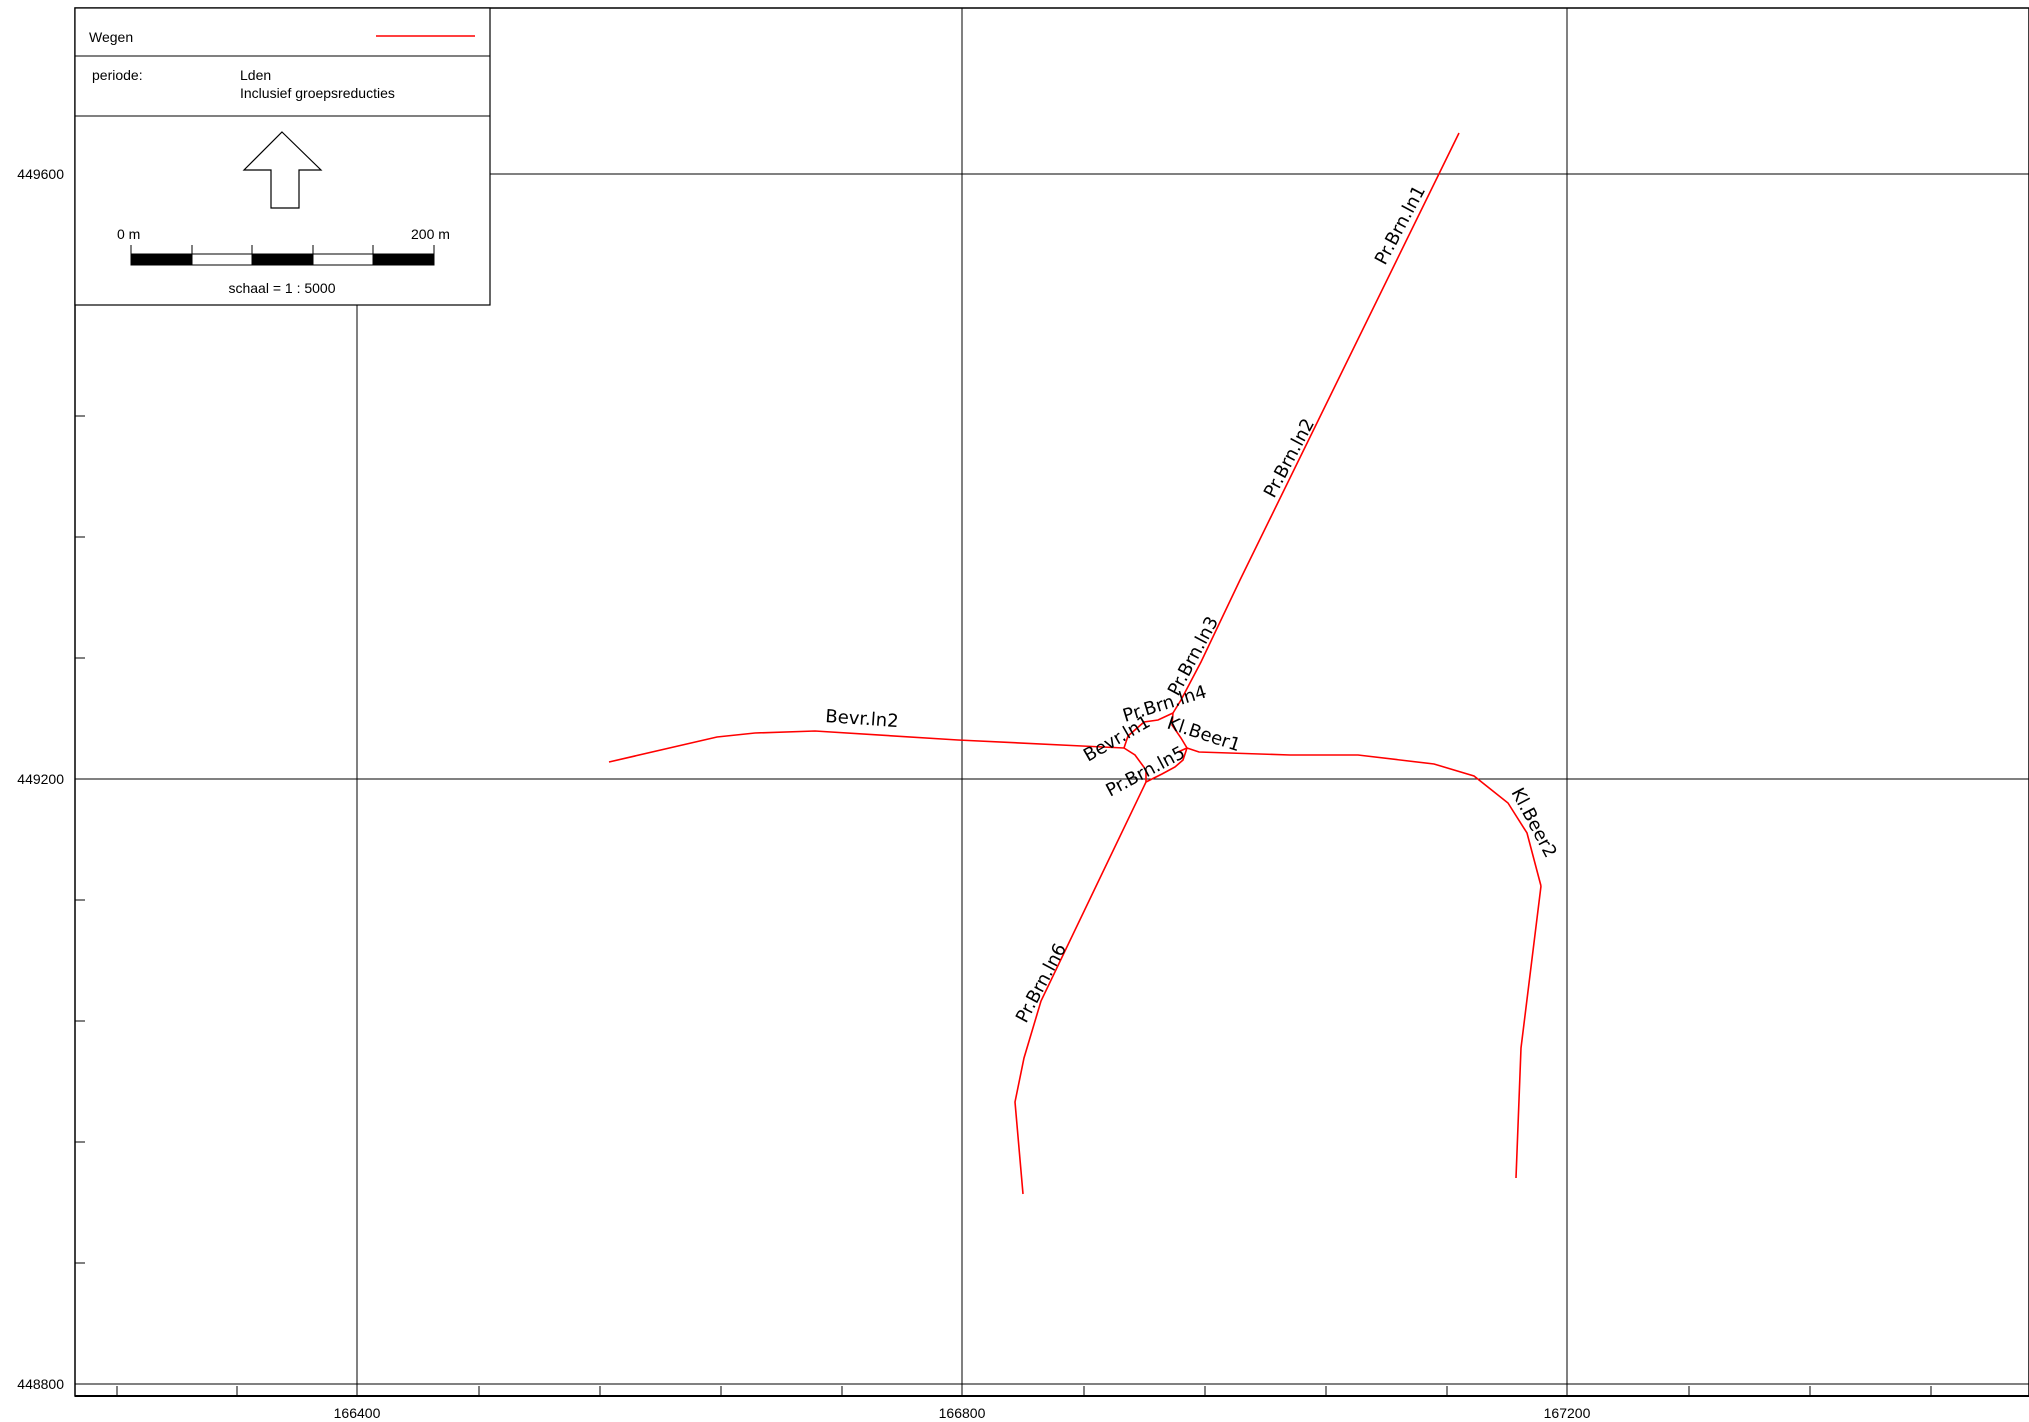 This screenshot has height=1422, width=2029. Describe the element at coordinates (40, 779) in the screenshot. I see `y-tick-label: 449200` at that location.